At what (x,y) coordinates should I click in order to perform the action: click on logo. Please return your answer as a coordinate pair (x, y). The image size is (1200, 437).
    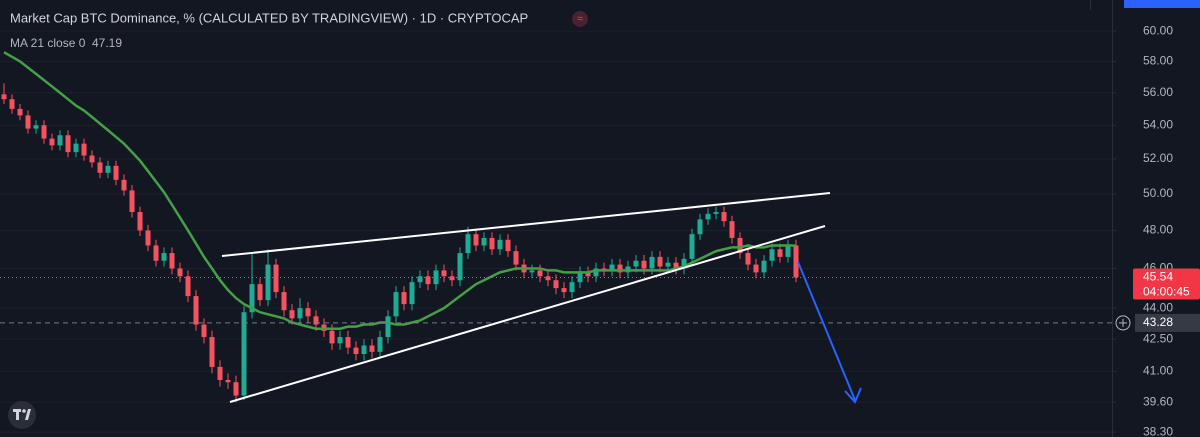
    Looking at the image, I should click on (22, 415).